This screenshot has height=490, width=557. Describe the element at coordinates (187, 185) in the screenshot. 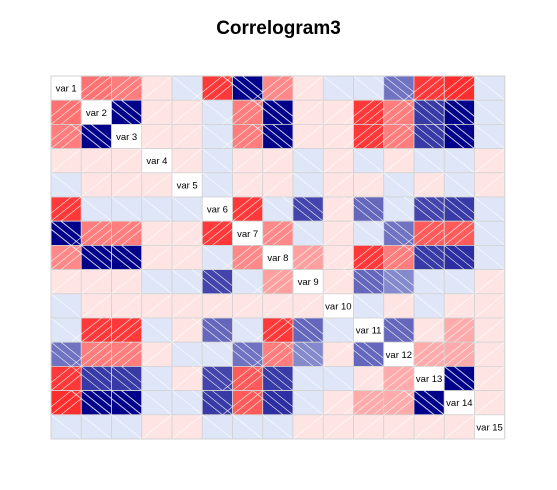

I see `variable-label: var 5` at that location.